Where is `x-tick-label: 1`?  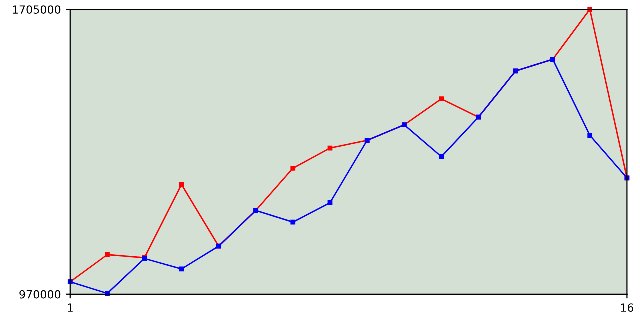
x-tick-label: 1 is located at coordinates (70, 308).